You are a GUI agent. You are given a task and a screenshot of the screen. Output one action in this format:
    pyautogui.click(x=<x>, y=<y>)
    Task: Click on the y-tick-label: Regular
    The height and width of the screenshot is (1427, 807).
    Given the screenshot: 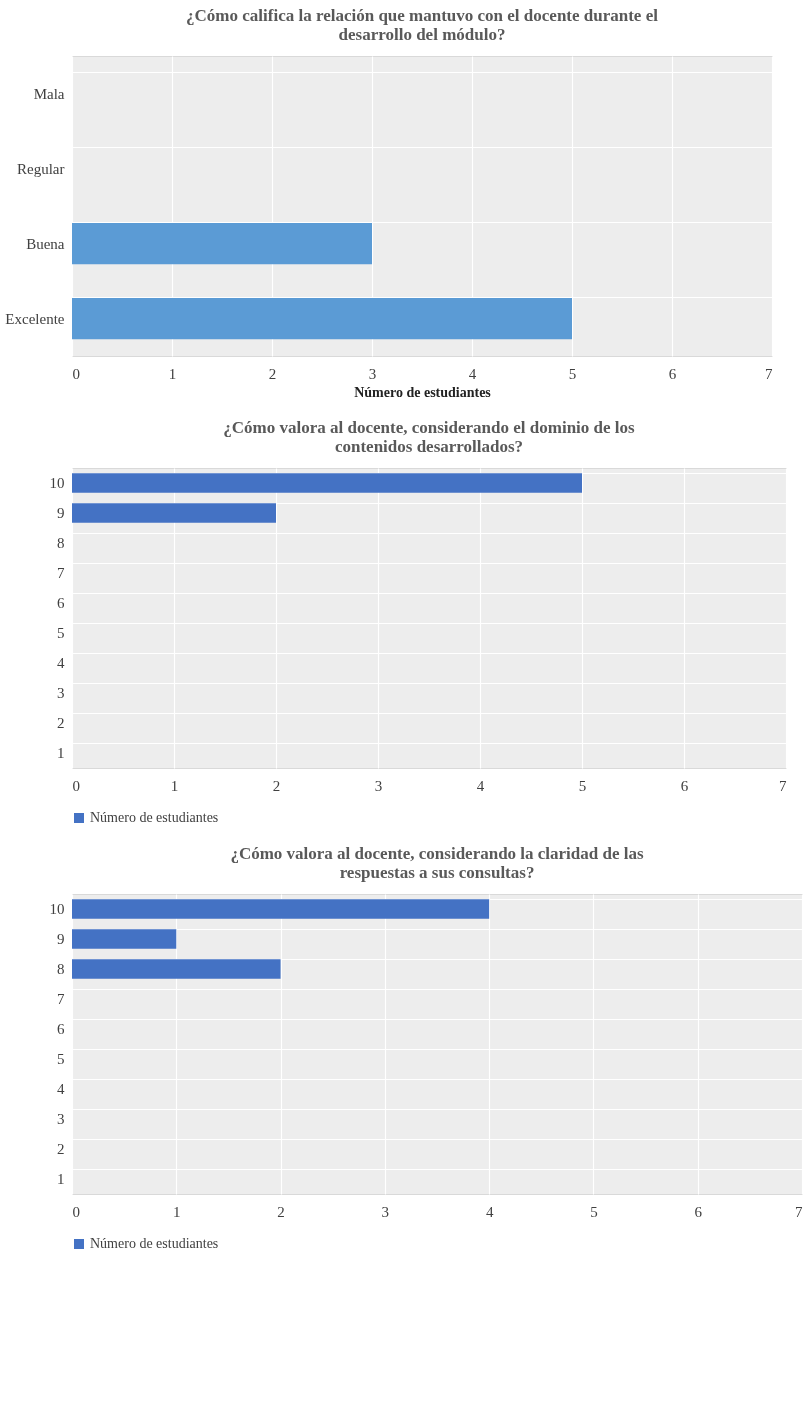 What is the action you would take?
    pyautogui.click(x=41, y=168)
    